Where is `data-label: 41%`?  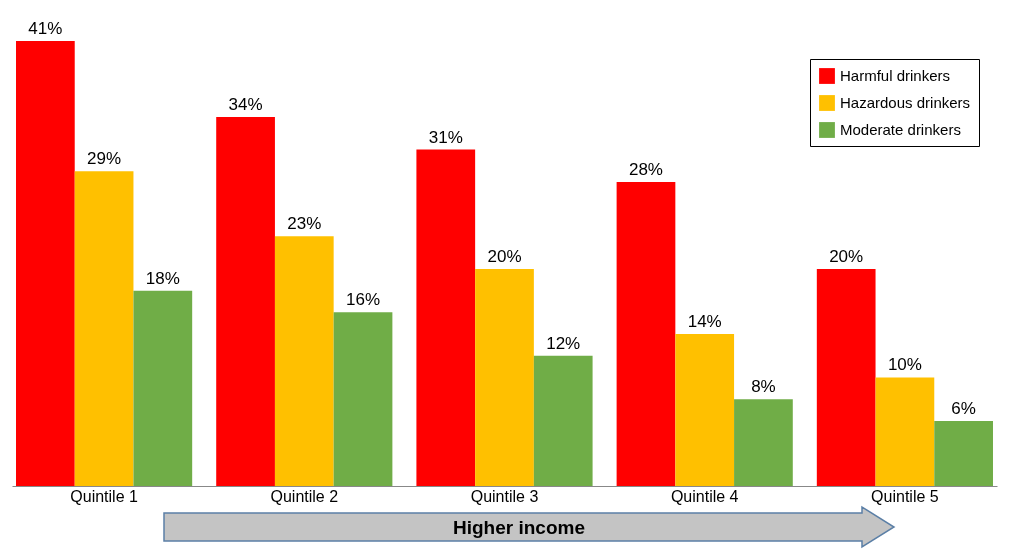 data-label: 41% is located at coordinates (45, 28).